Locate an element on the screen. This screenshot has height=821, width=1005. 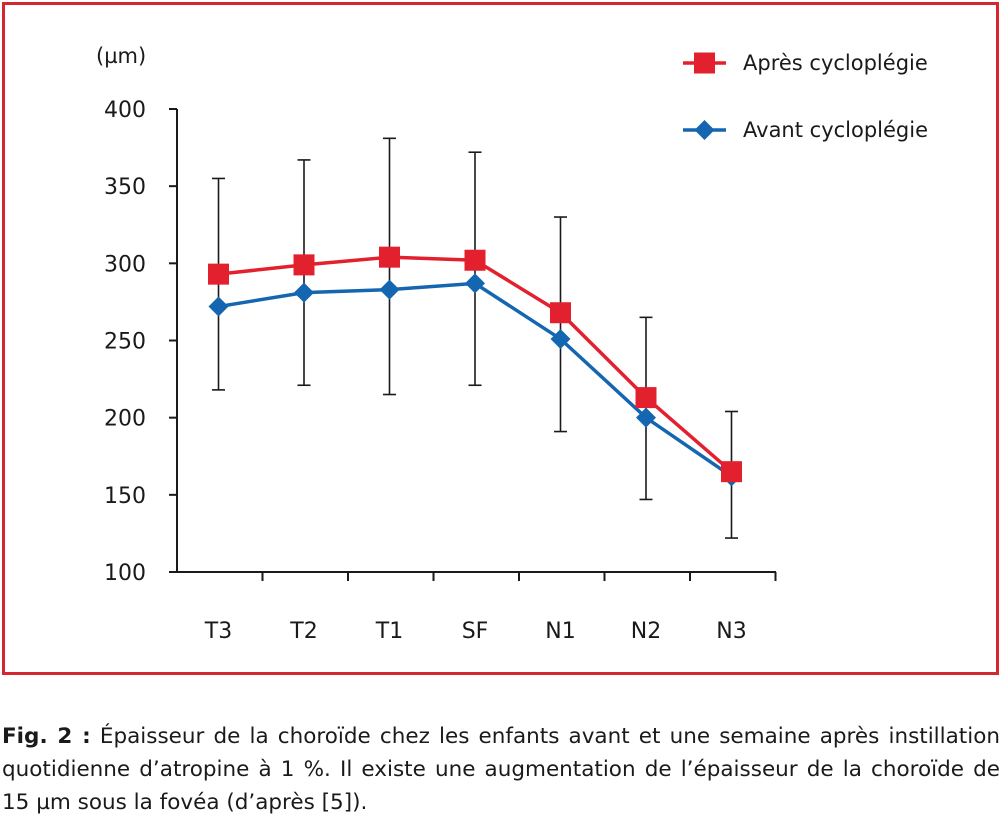
y-tick-label: 350 is located at coordinates (125, 187).